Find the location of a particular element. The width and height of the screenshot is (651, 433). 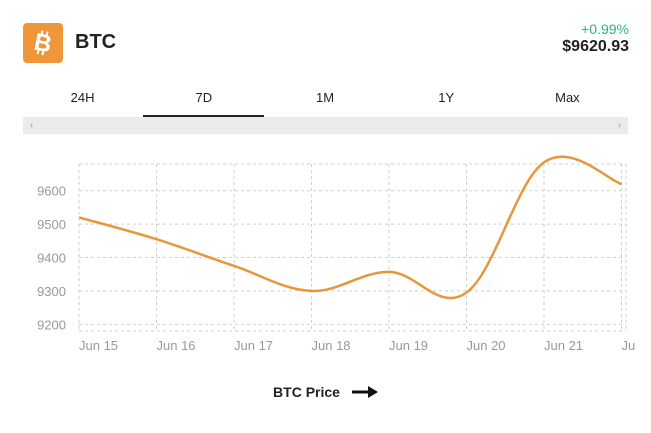

tab-max: Max is located at coordinates (567, 97).